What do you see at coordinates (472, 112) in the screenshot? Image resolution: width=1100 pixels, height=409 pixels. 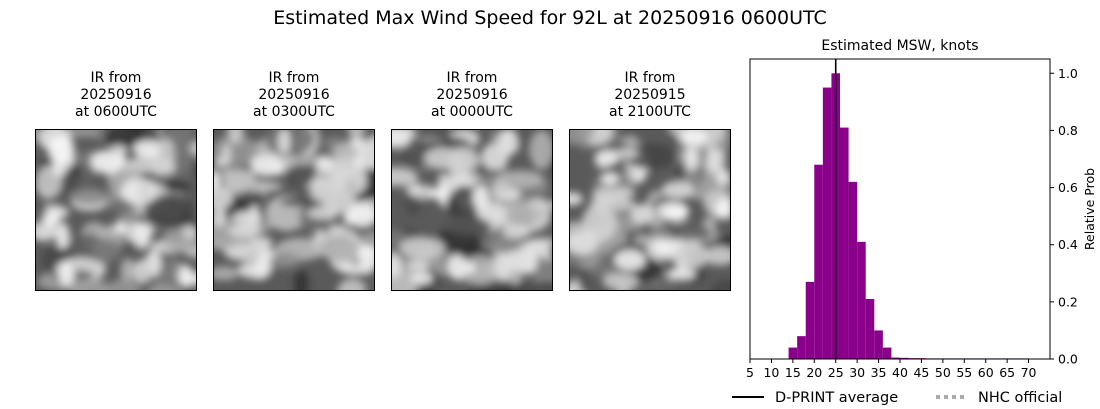 I see `ir-panel-time: at 0000UTC` at bounding box center [472, 112].